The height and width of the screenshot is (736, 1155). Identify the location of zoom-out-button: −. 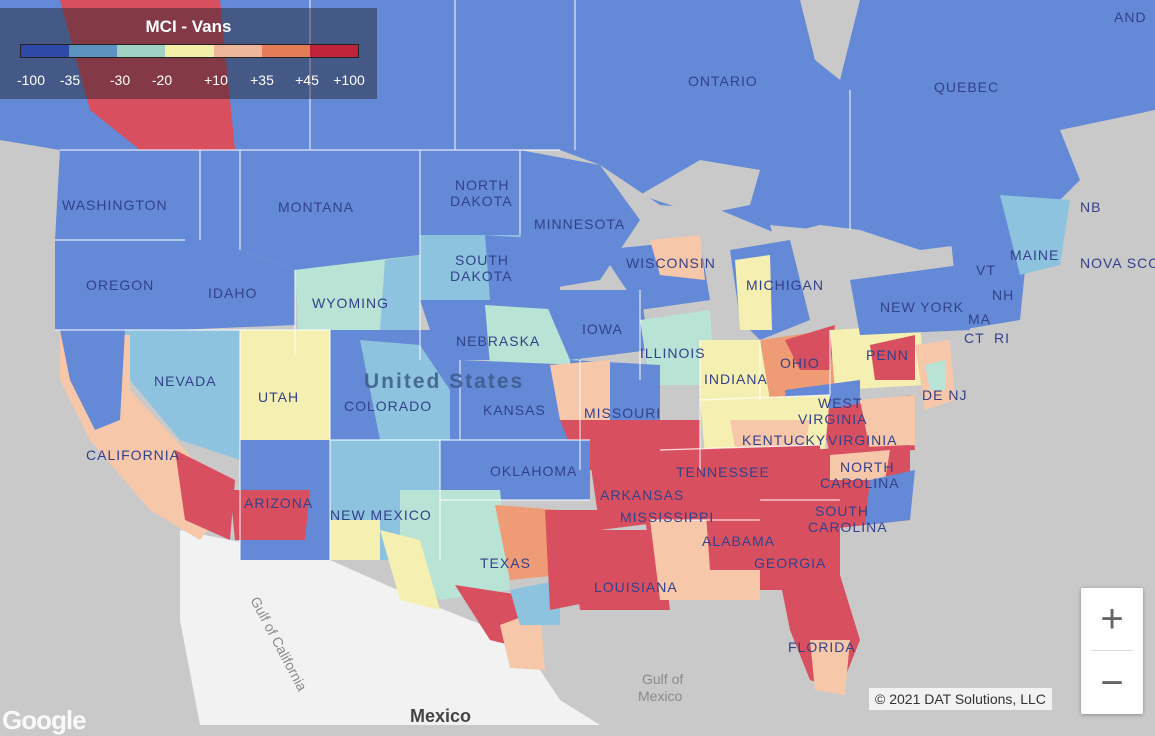
(1112, 682).